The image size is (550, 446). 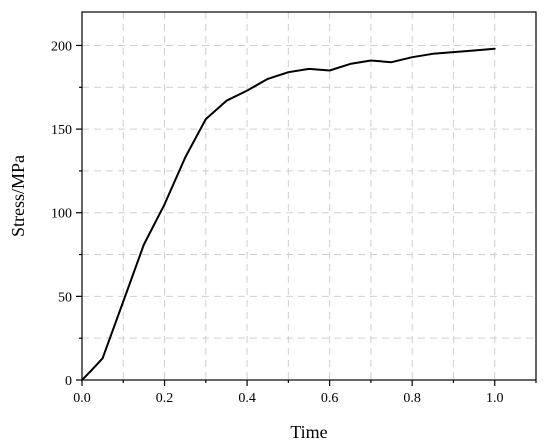 I want to click on y-axis-title: Stress/MPa, so click(x=18, y=196).